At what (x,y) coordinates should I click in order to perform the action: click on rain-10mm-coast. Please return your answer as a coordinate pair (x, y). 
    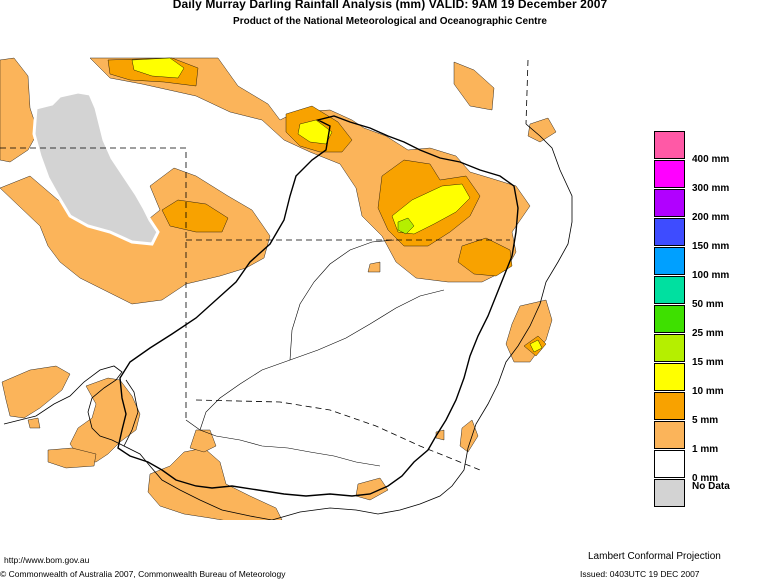
    Looking at the image, I should click on (536, 346).